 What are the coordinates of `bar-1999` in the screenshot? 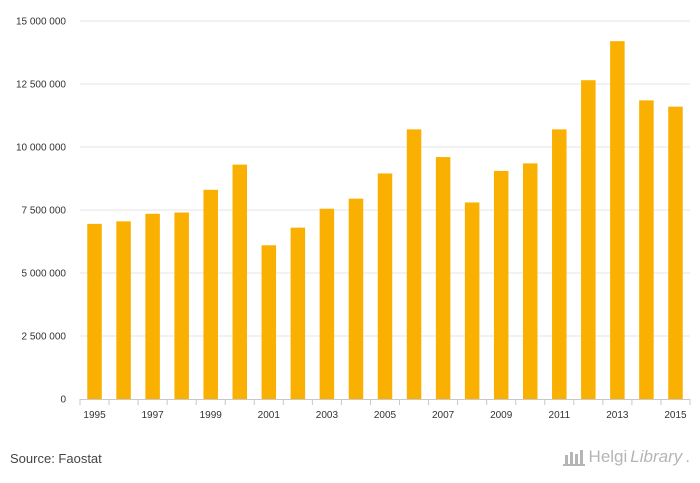 It's located at (210, 294).